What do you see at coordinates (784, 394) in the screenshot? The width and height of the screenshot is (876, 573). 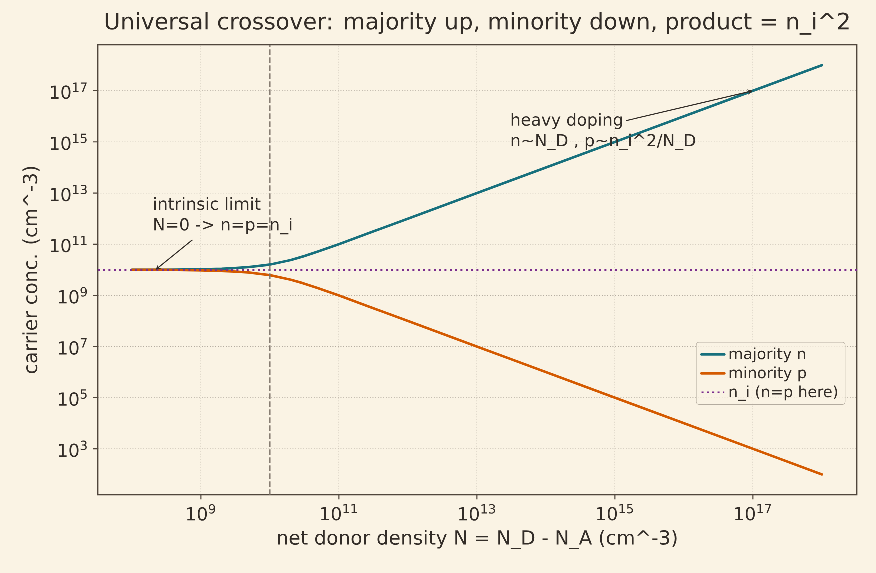 I see `legend-label: n_i (n=p here)` at bounding box center [784, 394].